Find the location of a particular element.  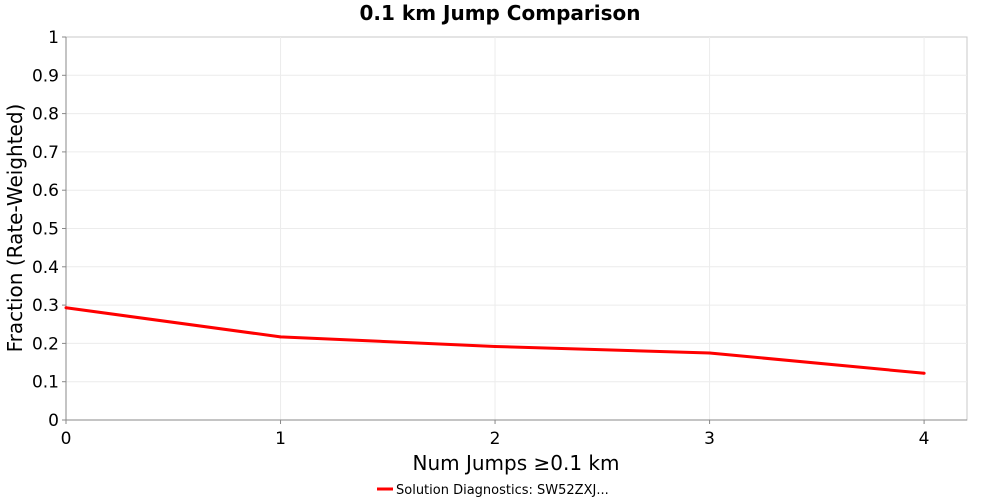

x-axis-label: Num Jumps ≥0.1 km is located at coordinates (516, 463).